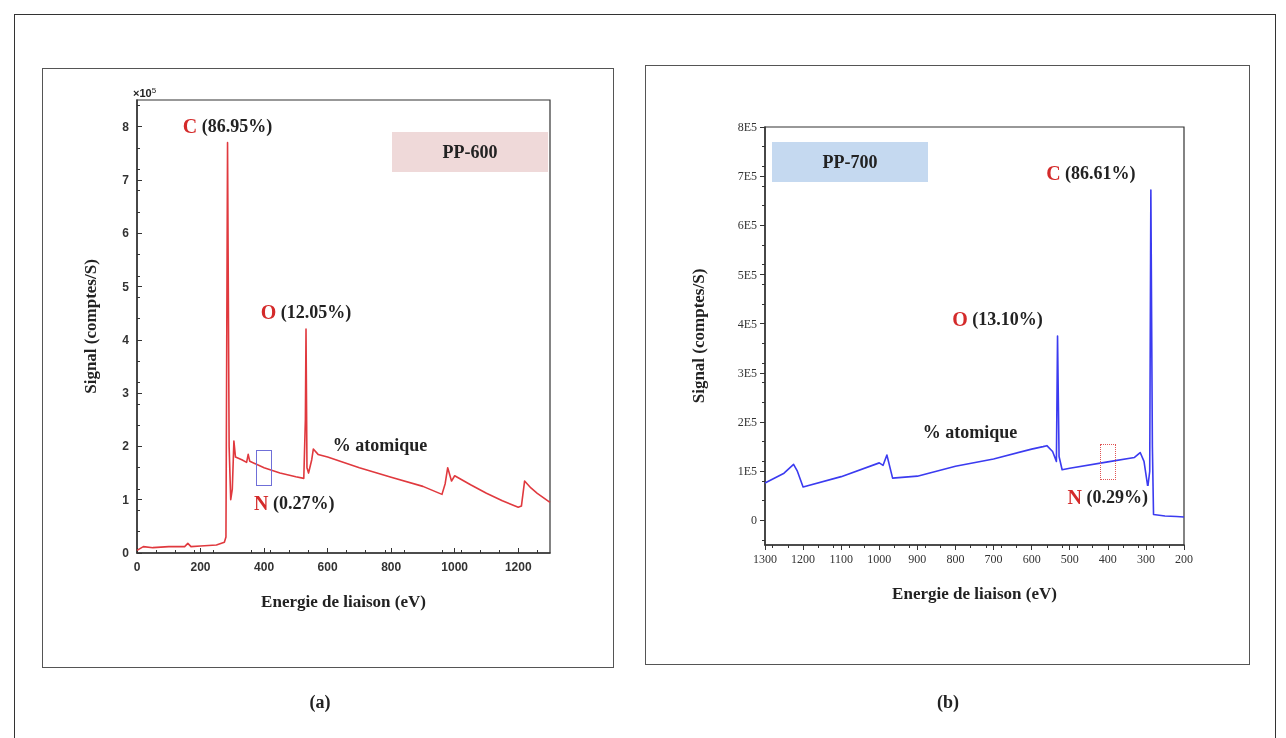  I want to click on annotation: C (86.61%), so click(1091, 172).